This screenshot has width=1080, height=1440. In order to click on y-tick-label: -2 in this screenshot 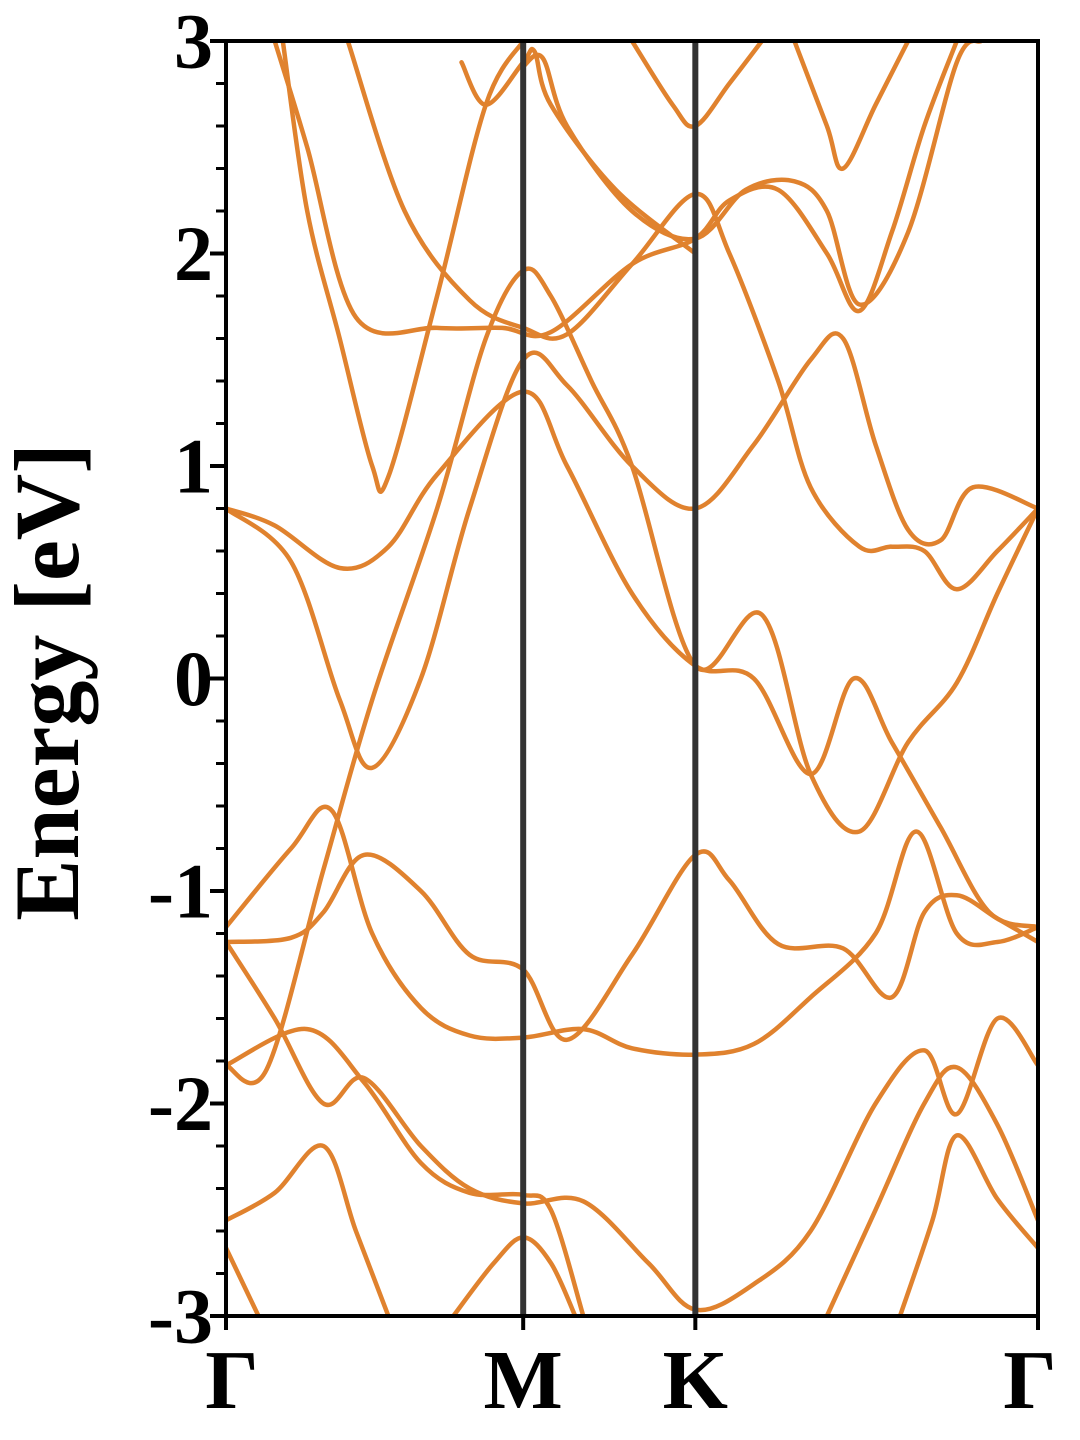, I will do `click(180, 1103)`.